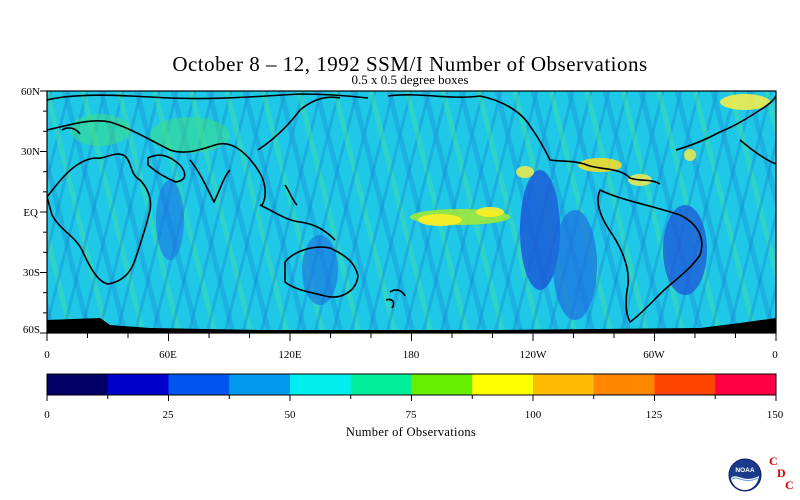  I want to click on lon-label: 60W, so click(654, 355).